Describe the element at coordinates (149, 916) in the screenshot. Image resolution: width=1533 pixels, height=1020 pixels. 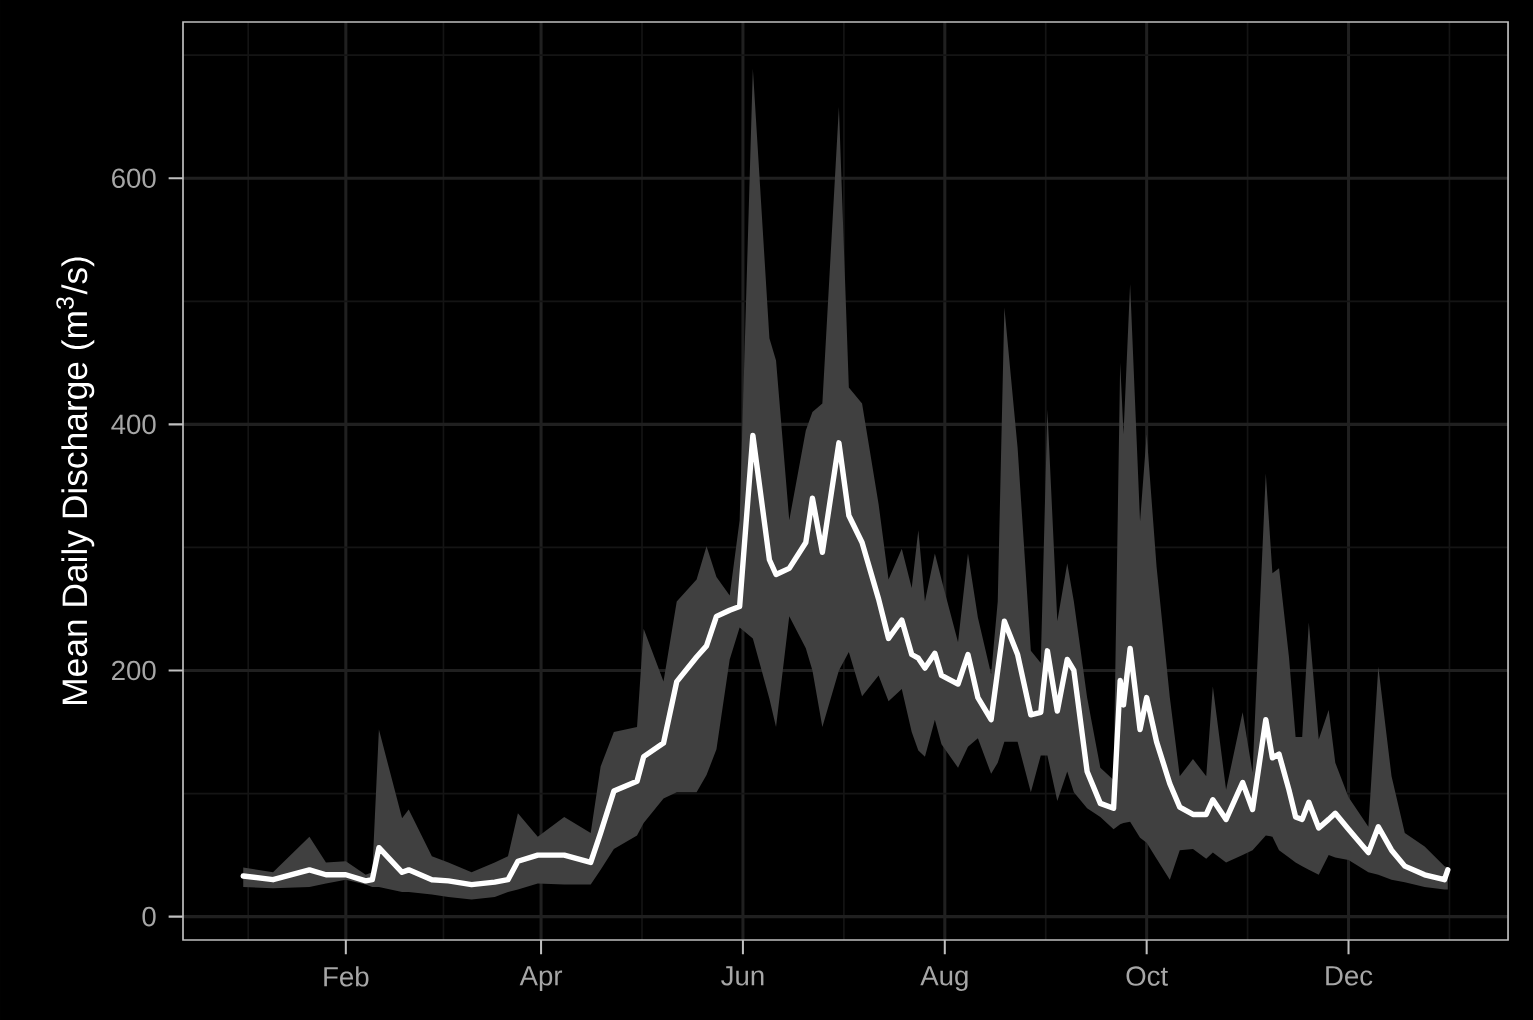
I see `y-tick-label: 0` at that location.